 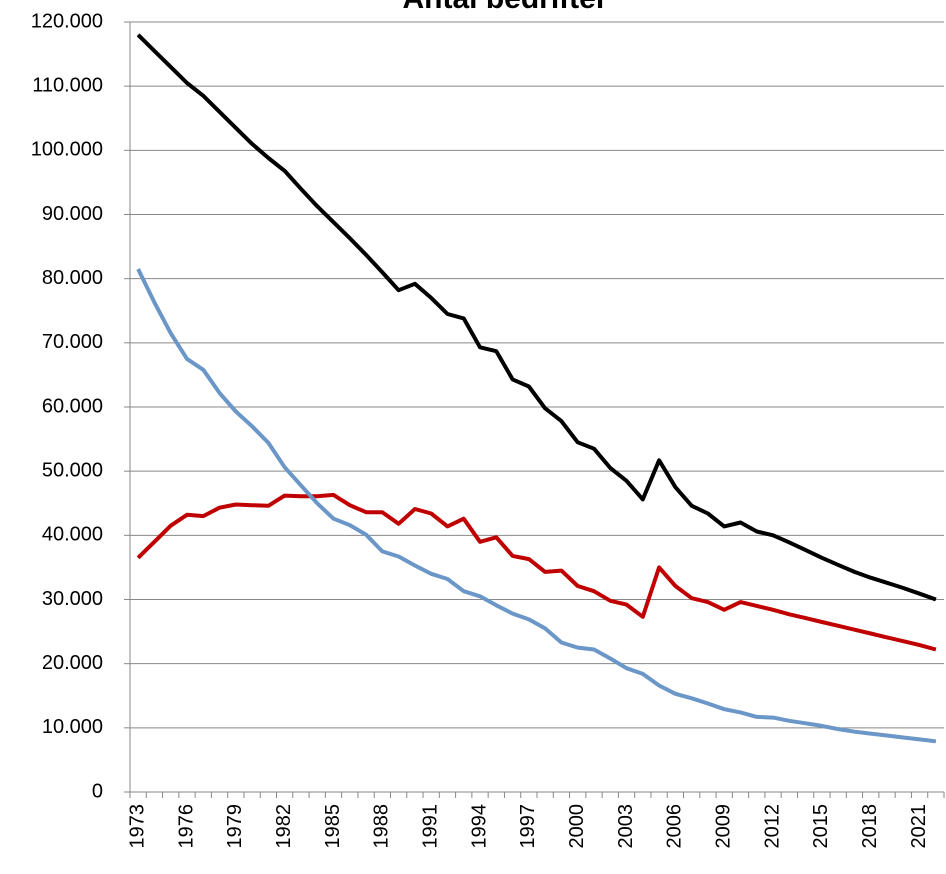 I want to click on y-tick-label: 20.000, so click(x=72, y=663).